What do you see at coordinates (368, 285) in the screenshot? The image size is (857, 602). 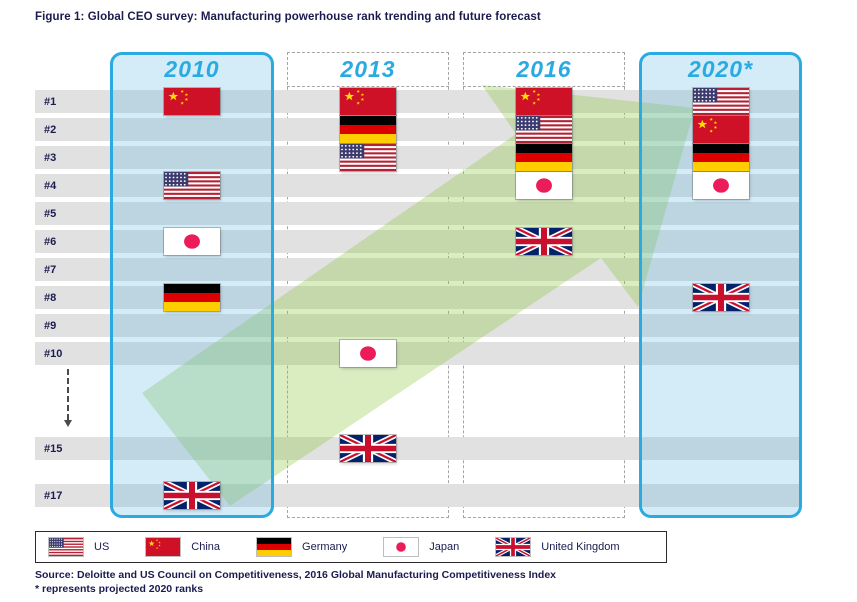 I see `column-box-2013` at bounding box center [368, 285].